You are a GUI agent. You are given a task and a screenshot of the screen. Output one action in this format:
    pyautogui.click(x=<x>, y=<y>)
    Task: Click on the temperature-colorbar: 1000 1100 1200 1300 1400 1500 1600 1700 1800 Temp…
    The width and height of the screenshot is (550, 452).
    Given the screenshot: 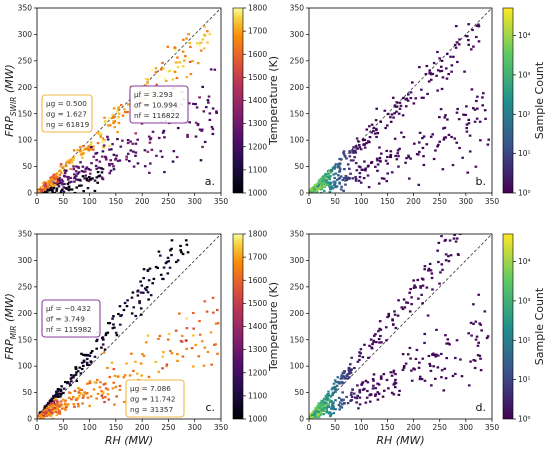 What is the action you would take?
    pyautogui.click(x=256, y=101)
    